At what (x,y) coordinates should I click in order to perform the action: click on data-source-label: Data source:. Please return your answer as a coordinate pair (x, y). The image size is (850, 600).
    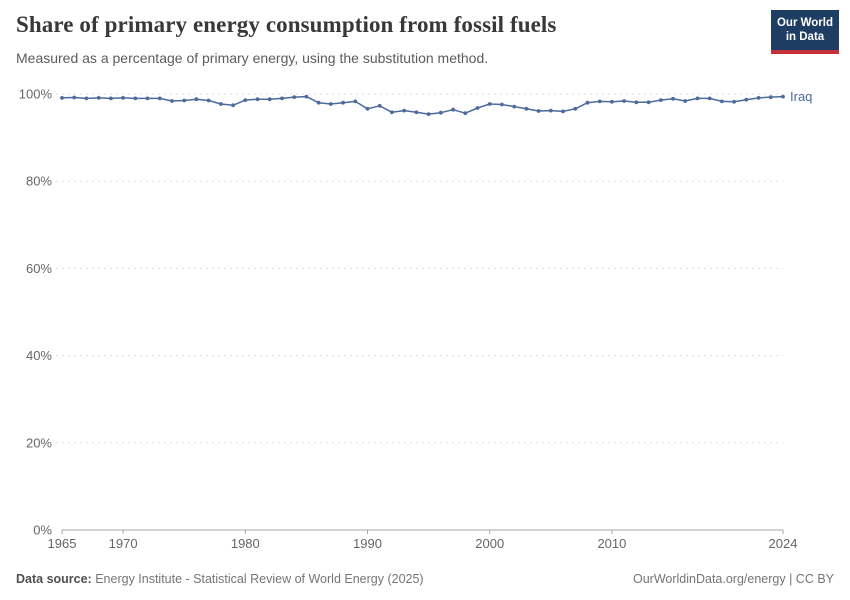
    Looking at the image, I should click on (54, 579).